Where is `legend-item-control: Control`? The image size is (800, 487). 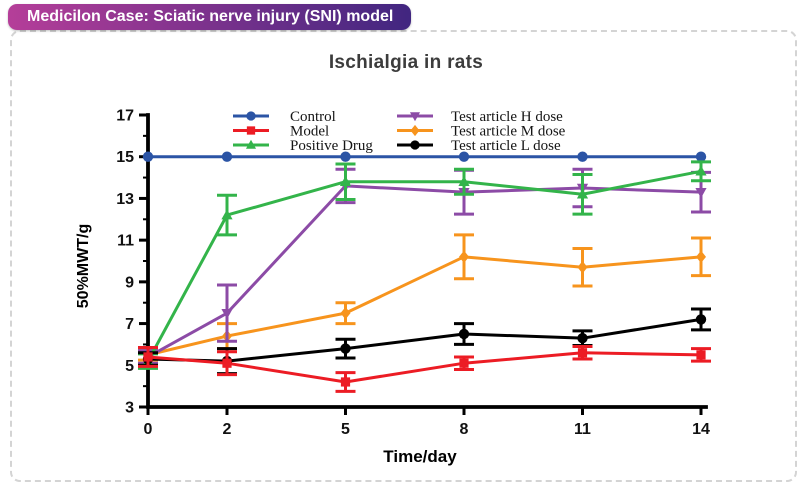
legend-item-control: Control is located at coordinates (284, 117).